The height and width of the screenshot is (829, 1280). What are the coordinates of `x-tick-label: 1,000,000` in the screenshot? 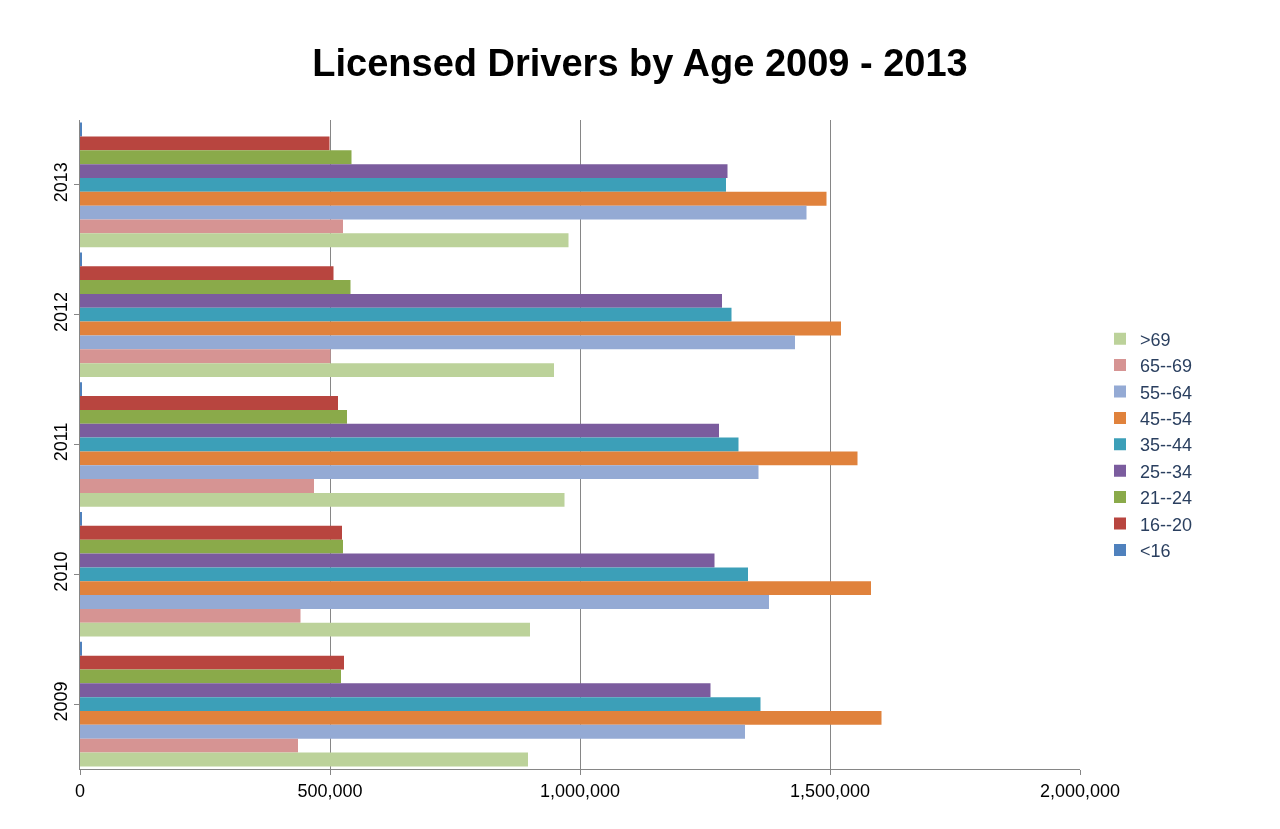 It's located at (580, 790).